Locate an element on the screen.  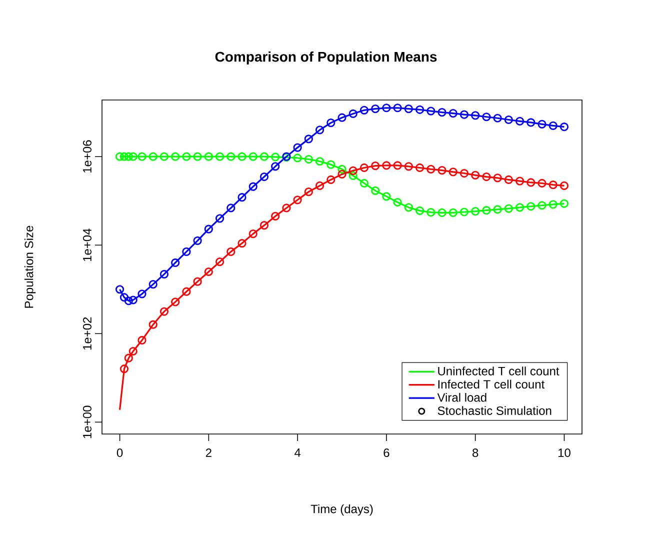
legend-label: Viral load is located at coordinates (461, 397).